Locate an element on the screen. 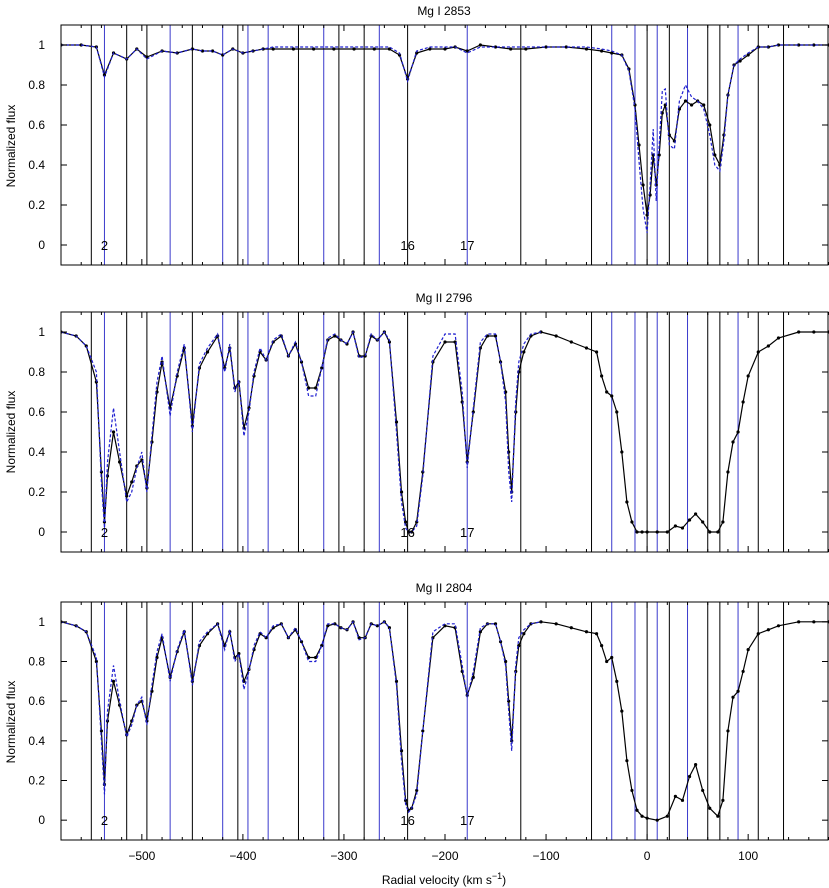 The height and width of the screenshot is (888, 829). panel-title: Mg II 2804 is located at coordinates (444, 588).